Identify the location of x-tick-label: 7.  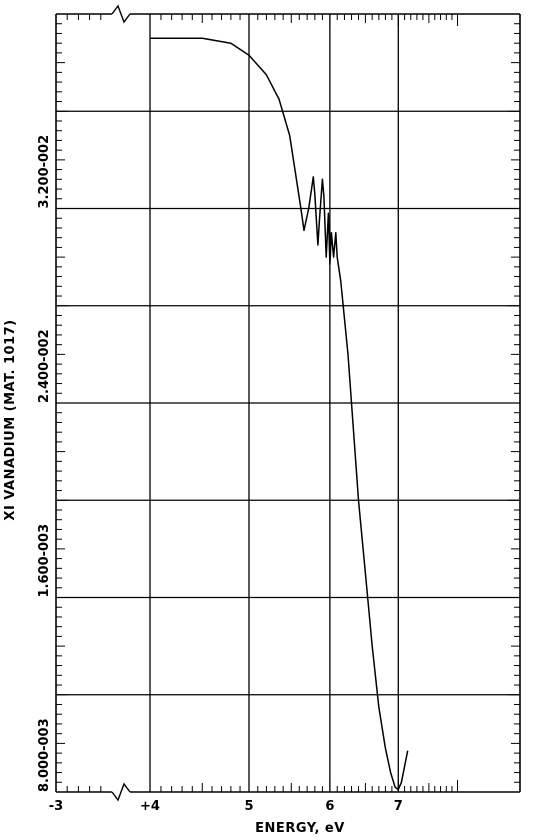
(398, 806).